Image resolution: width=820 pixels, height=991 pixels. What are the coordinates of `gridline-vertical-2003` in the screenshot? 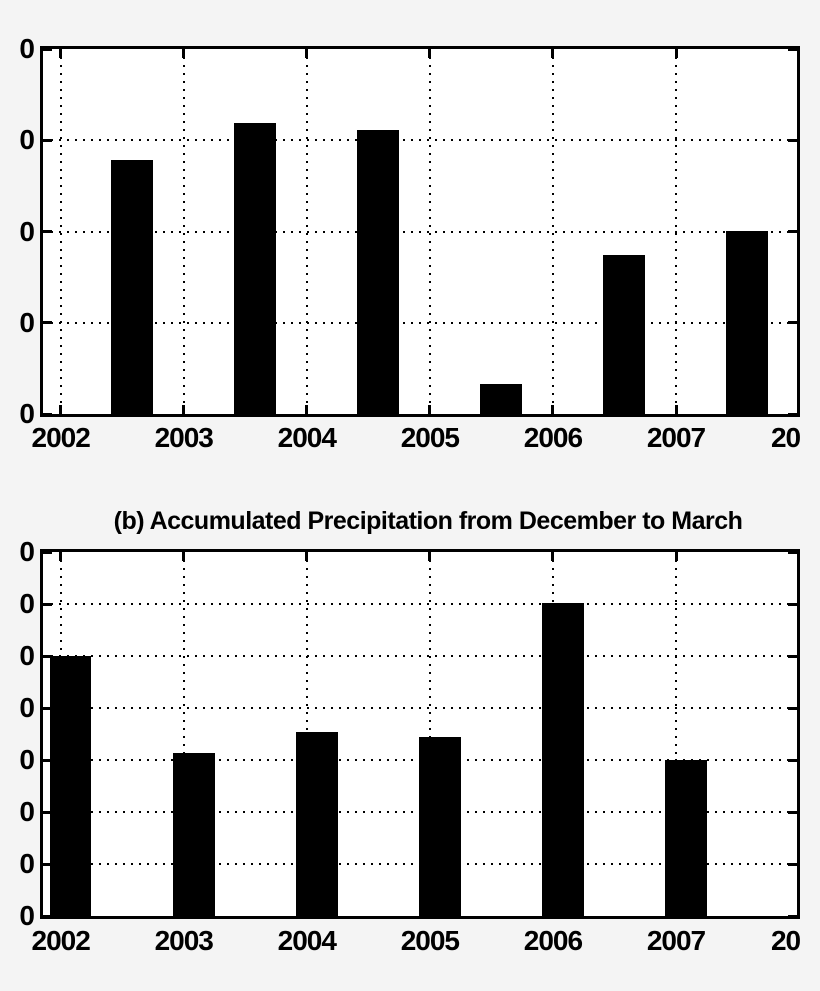 It's located at (183, 734).